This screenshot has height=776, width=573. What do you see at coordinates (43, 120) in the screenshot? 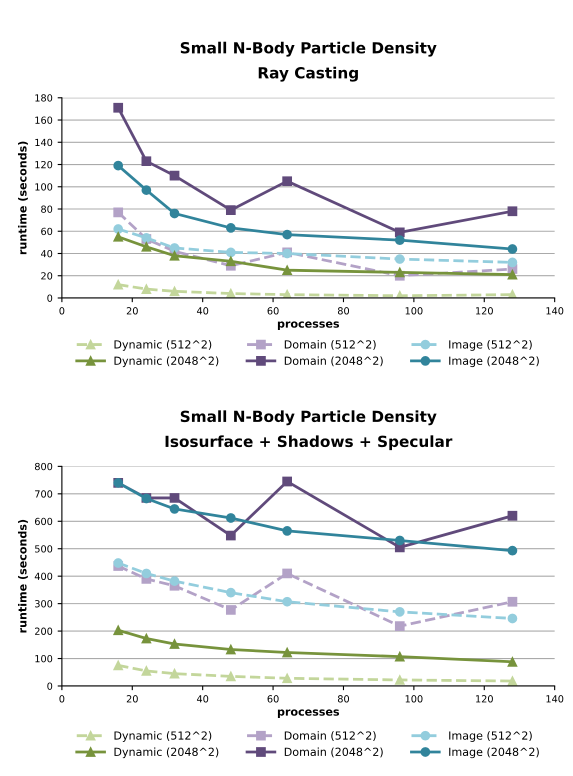
I see `y-tick-label: 160` at bounding box center [43, 120].